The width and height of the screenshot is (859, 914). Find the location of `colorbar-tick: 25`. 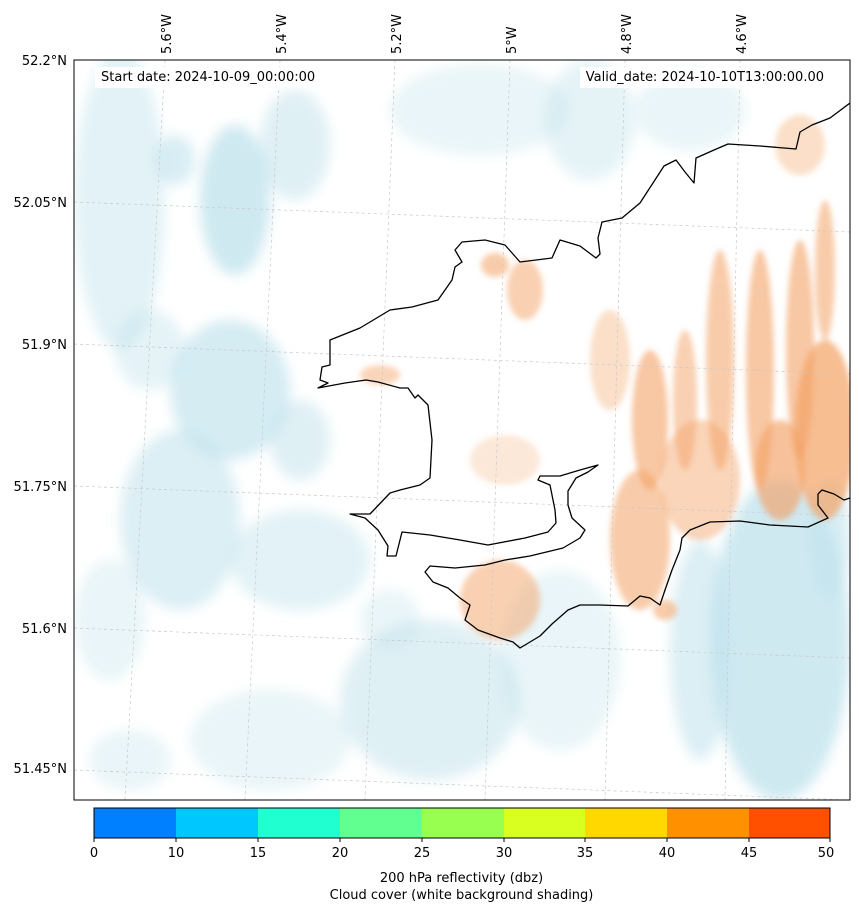

colorbar-tick: 25 is located at coordinates (422, 853).